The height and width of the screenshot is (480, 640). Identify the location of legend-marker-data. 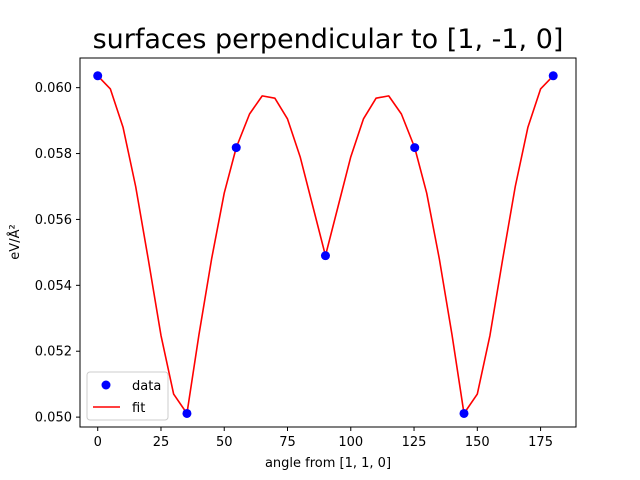
(106, 385).